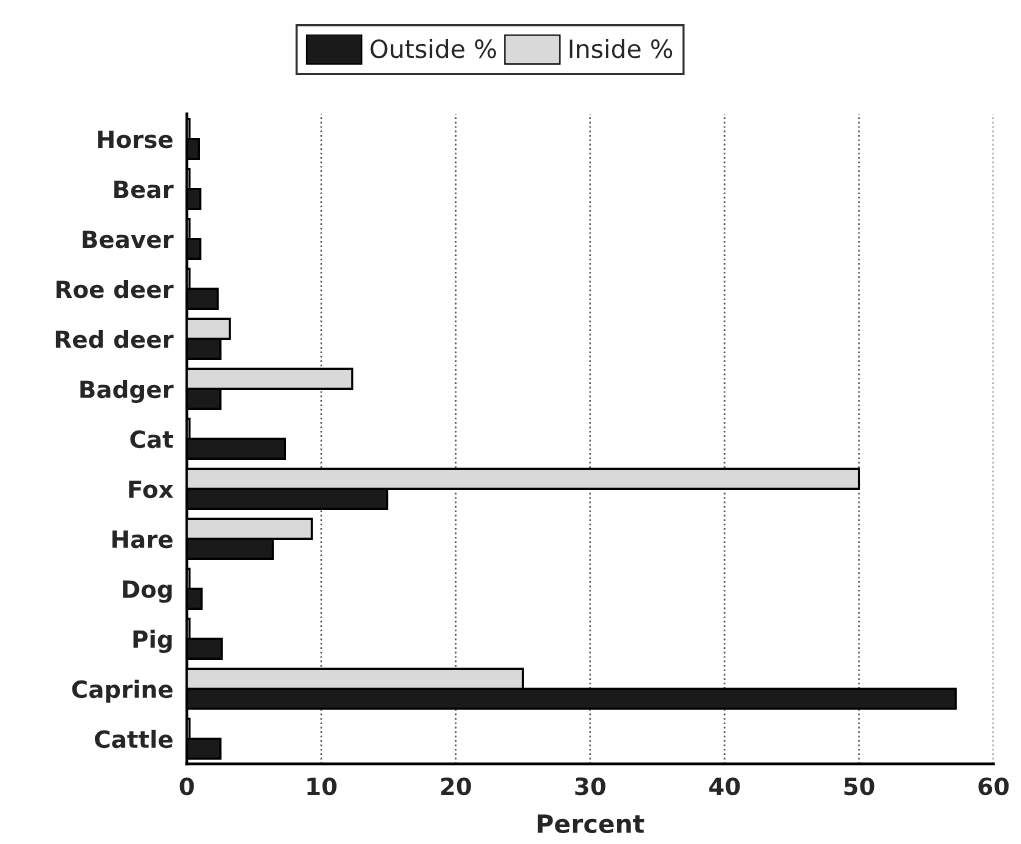 The height and width of the screenshot is (844, 1021). Describe the element at coordinates (128, 239) in the screenshot. I see `y-tick-label: Beaver` at that location.